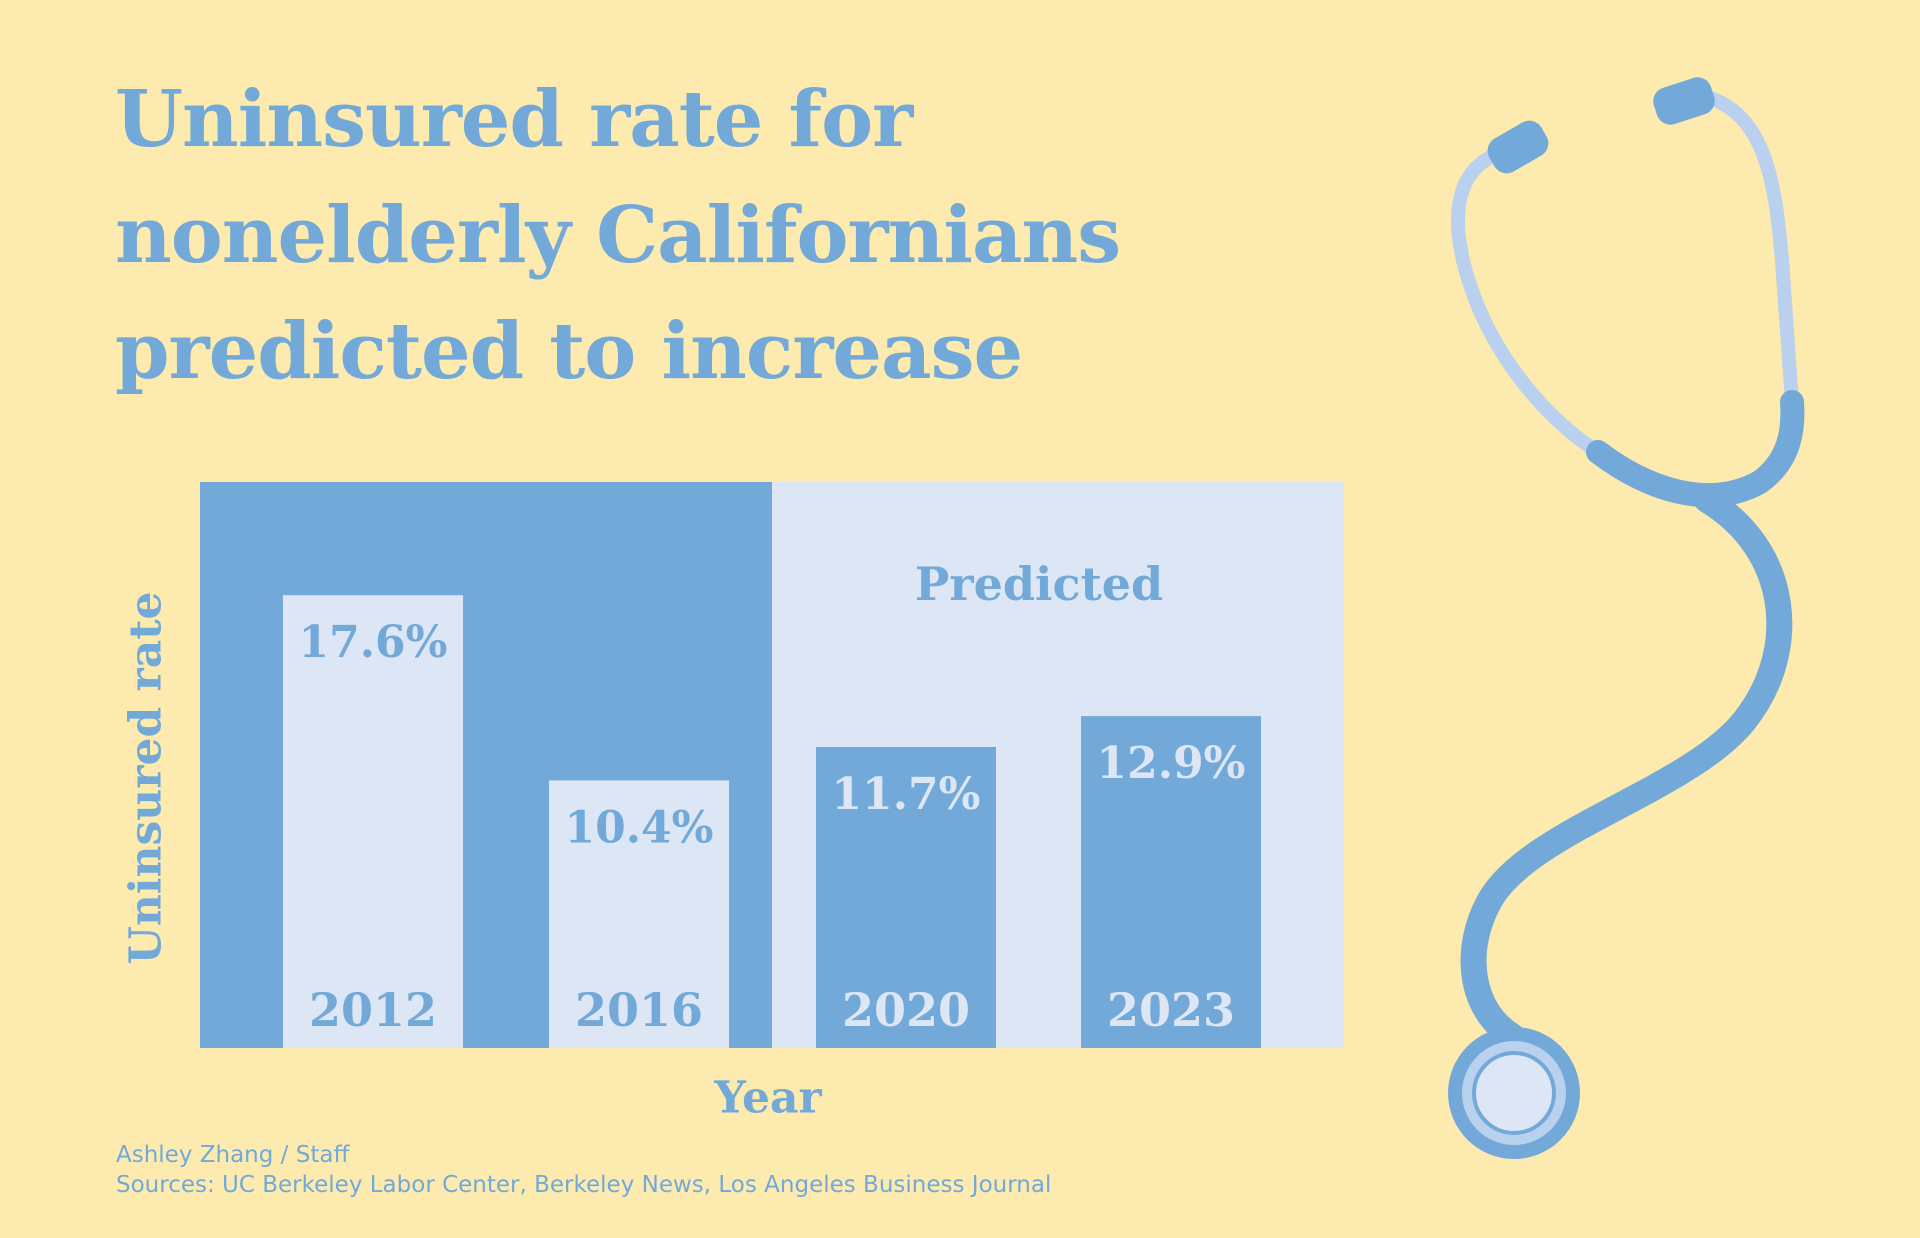  I want to click on title-line-2: nonelderly Californians, so click(618, 235).